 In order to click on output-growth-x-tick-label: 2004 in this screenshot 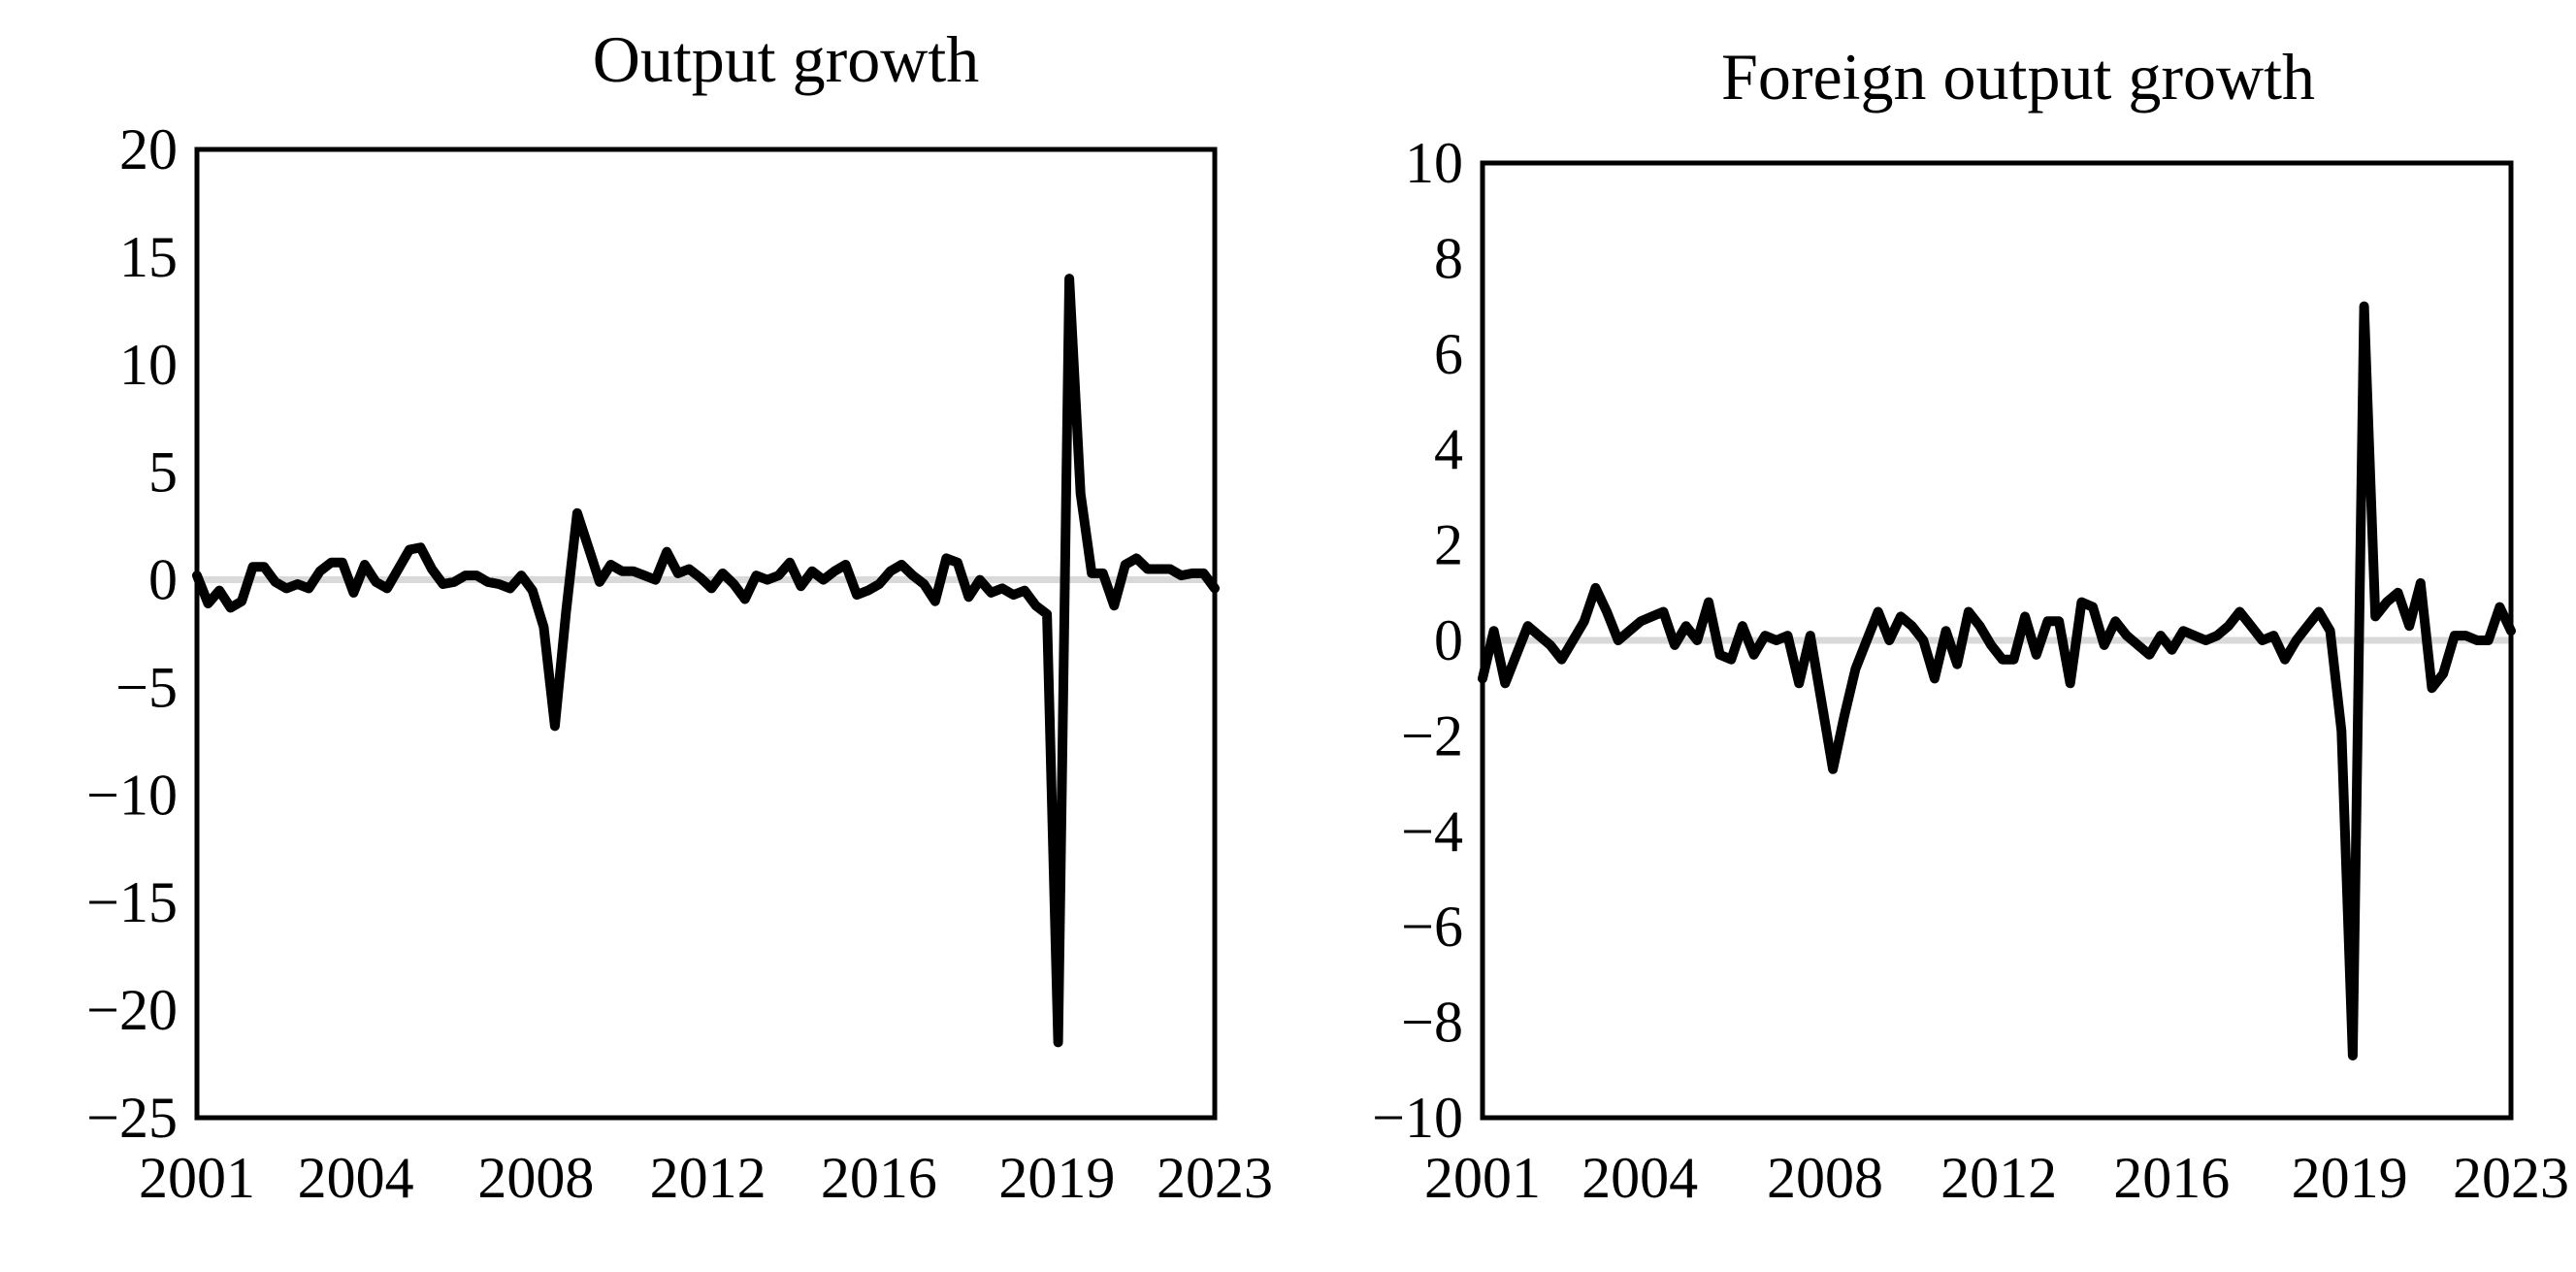, I will do `click(356, 1178)`.